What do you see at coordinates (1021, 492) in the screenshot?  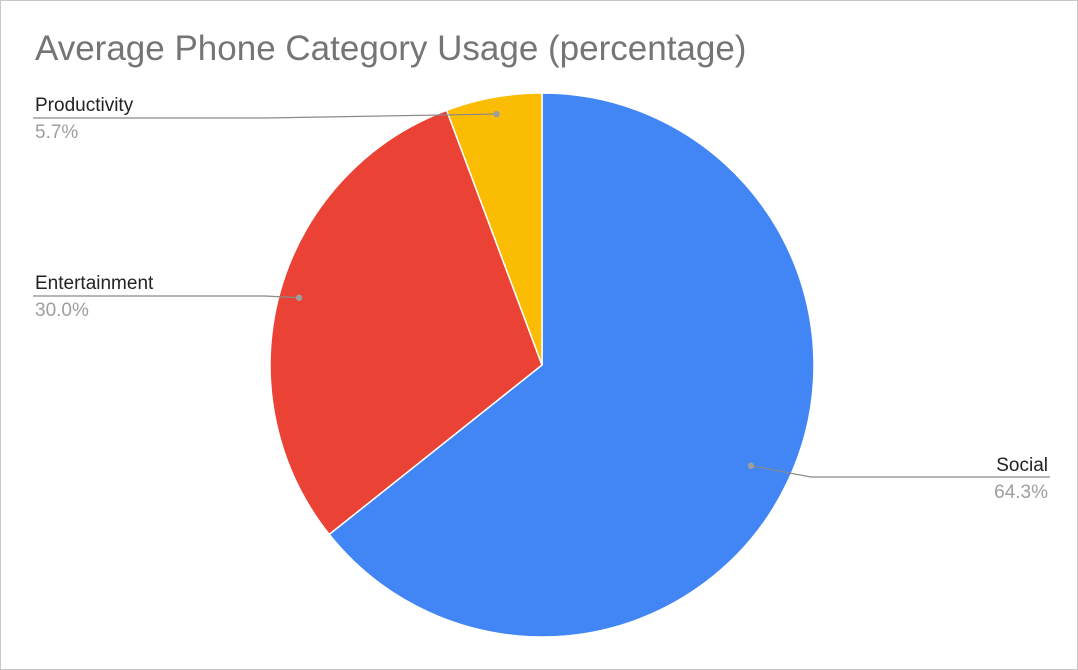 I see `slice-value-social: 64.3%` at bounding box center [1021, 492].